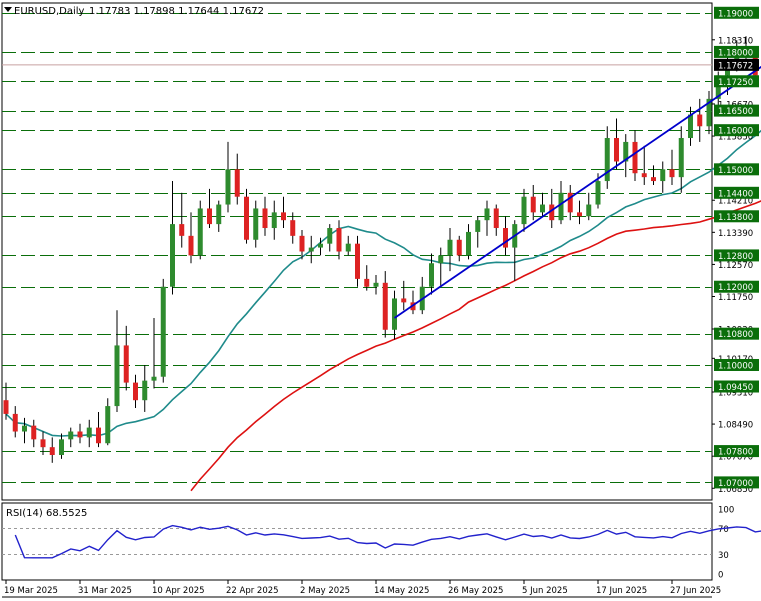  What do you see at coordinates (735, 298) in the screenshot?
I see `price-label: 1.11750` at bounding box center [735, 298].